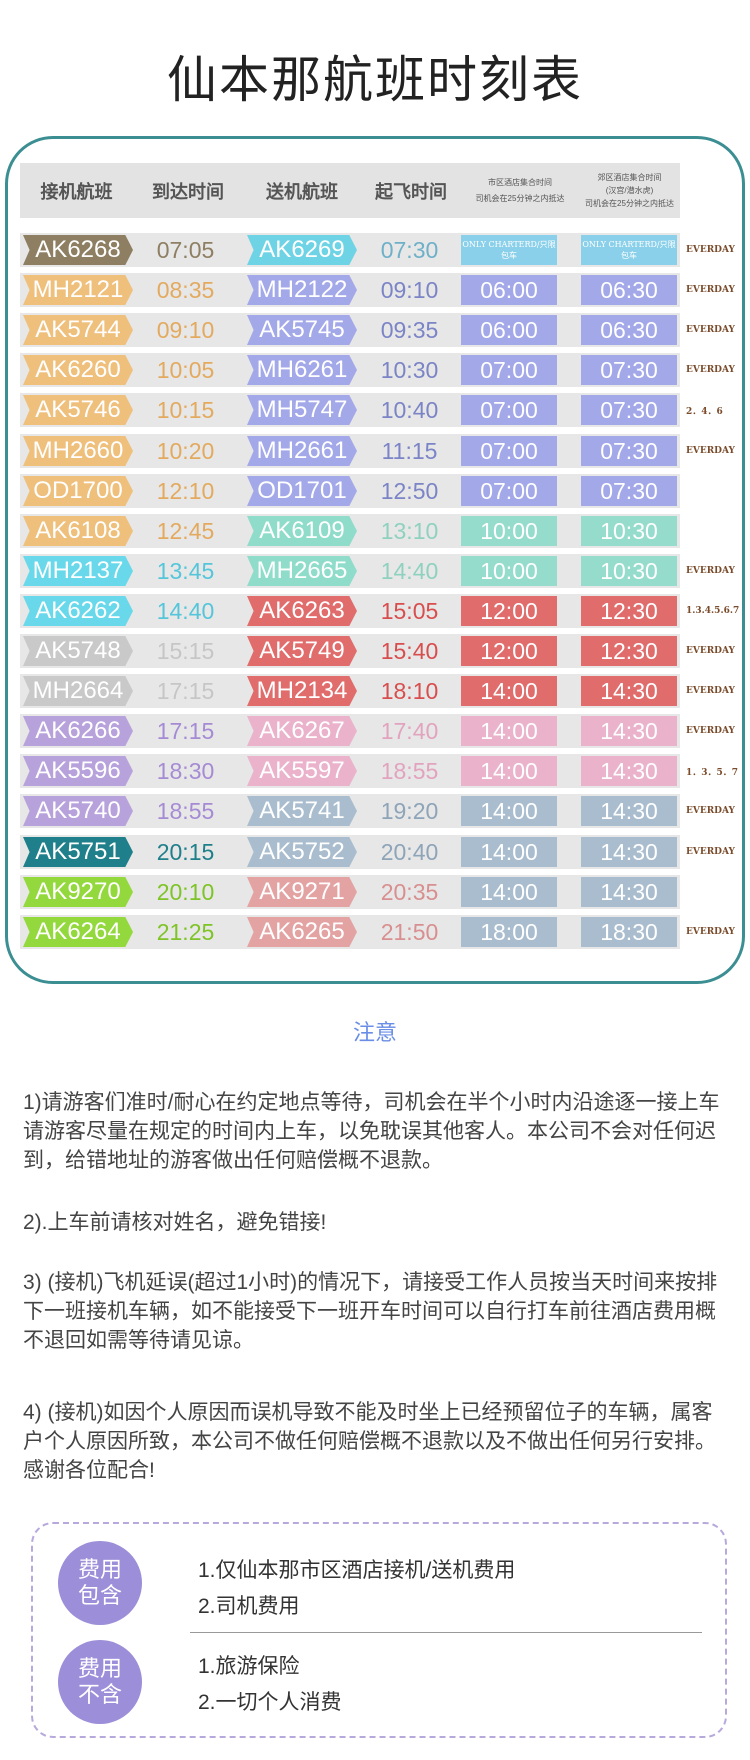 This screenshot has width=750, height=1760. Describe the element at coordinates (382, 410) in the screenshot. I see `table-row: AK5746 10:15 MH5747 10:40 07:00 07:30 2．4．6` at that location.